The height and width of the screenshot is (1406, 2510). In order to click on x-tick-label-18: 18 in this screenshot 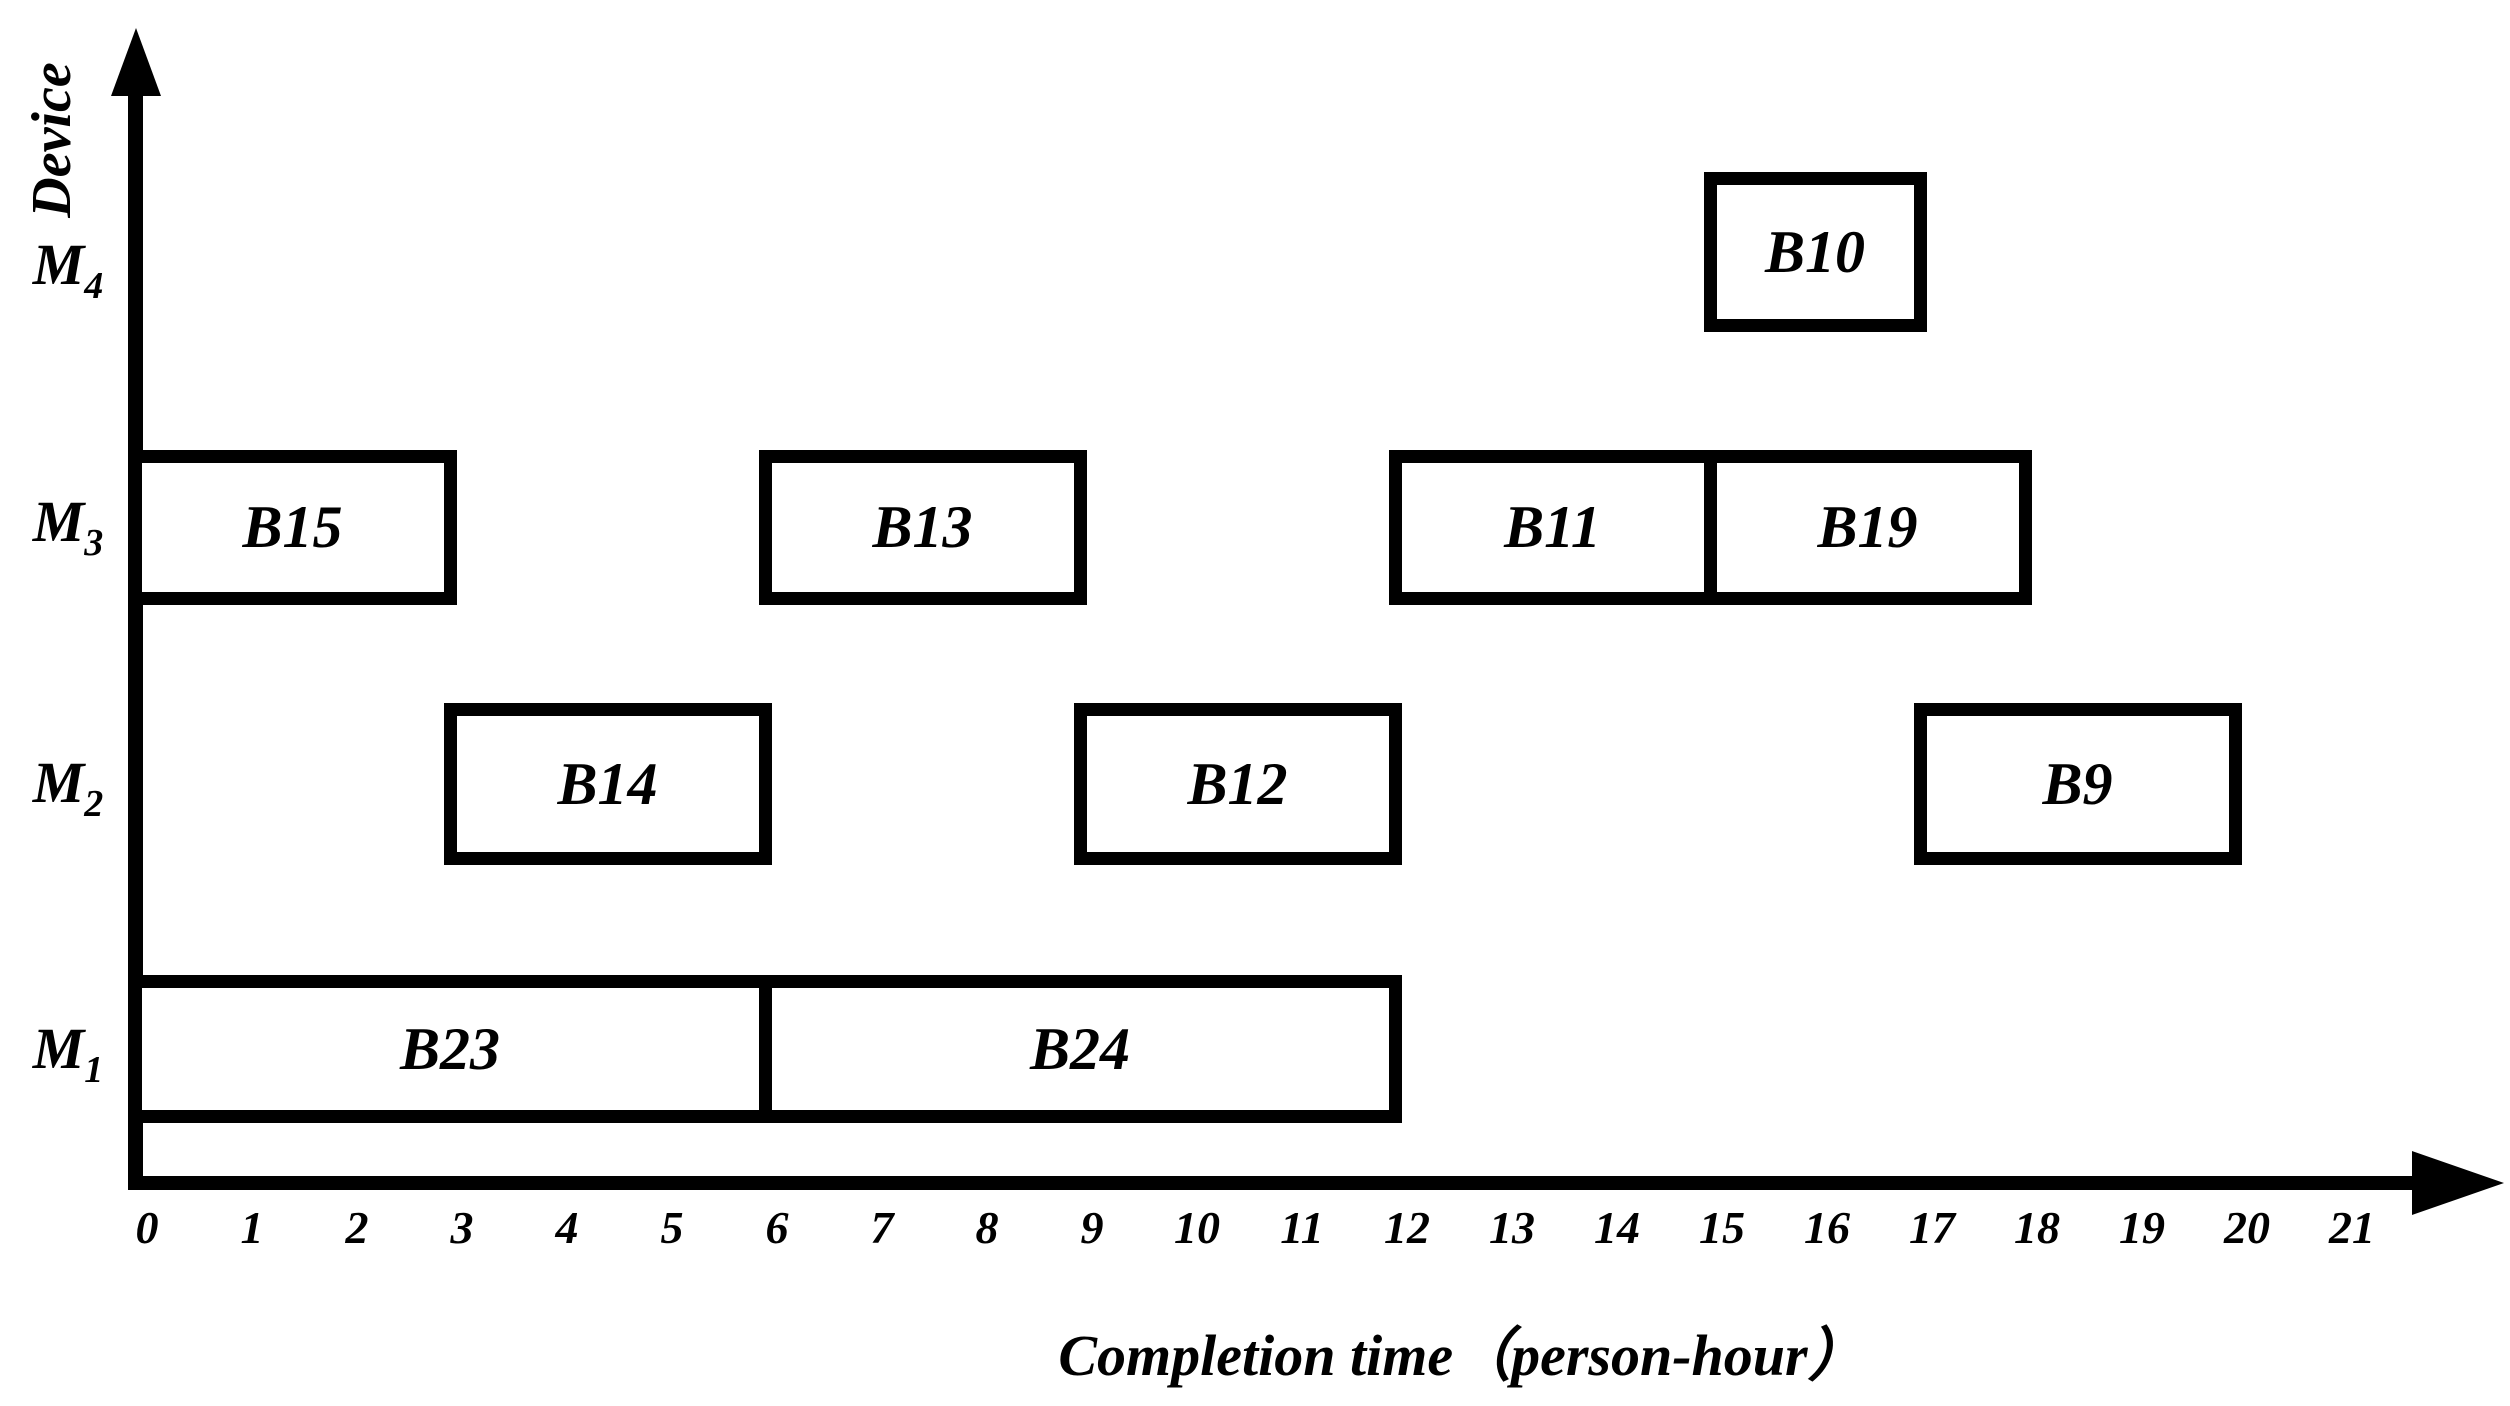, I will do `click(2037, 1227)`.